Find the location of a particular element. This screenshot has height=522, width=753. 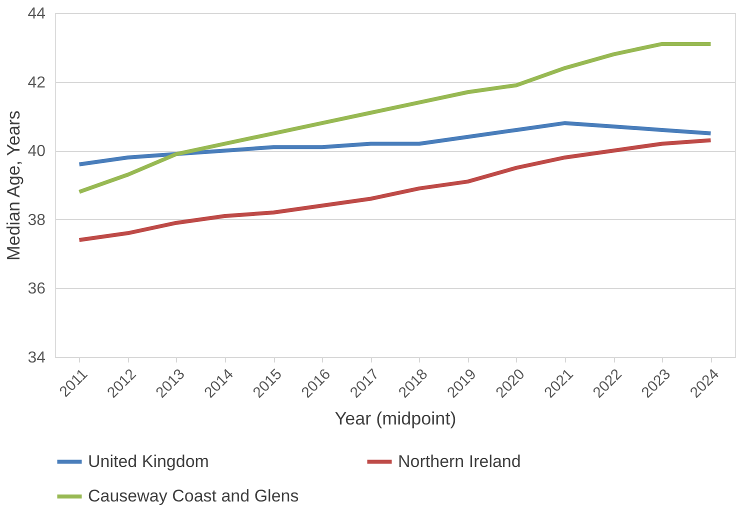

y-tick-label: 40 is located at coordinates (37, 151).